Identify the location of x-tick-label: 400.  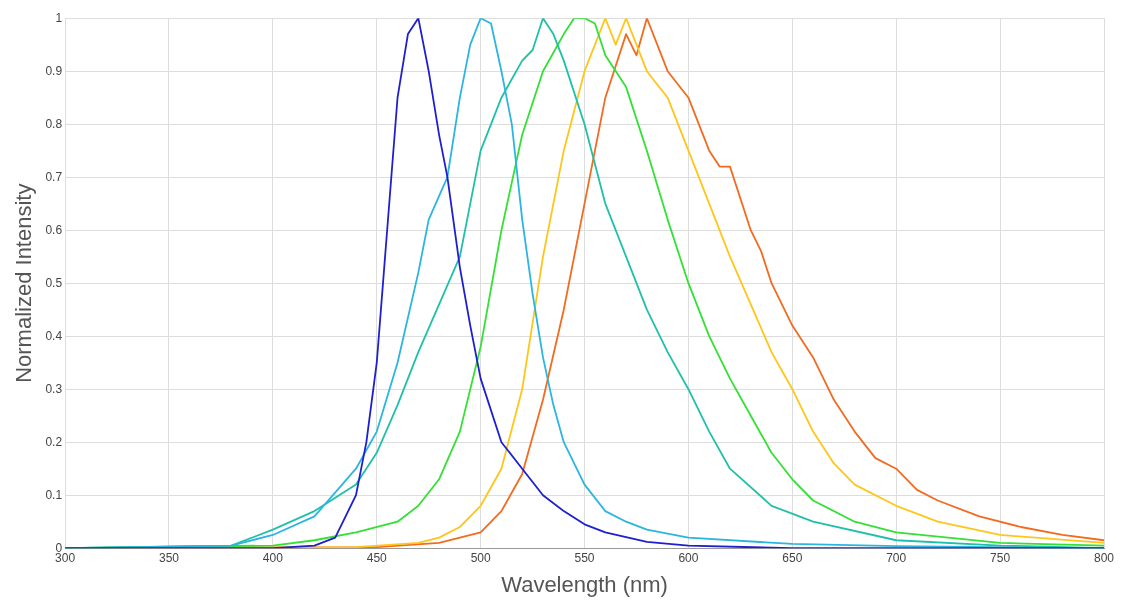
(273, 557).